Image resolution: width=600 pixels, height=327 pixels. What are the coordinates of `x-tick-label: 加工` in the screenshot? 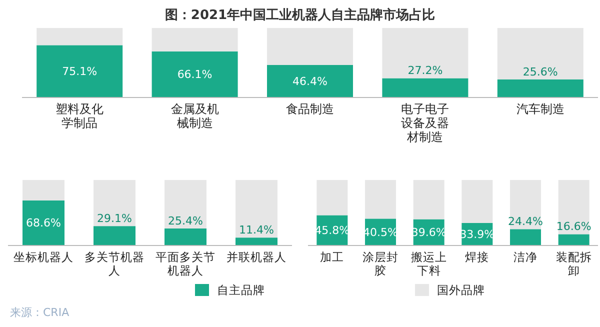 It's located at (332, 257).